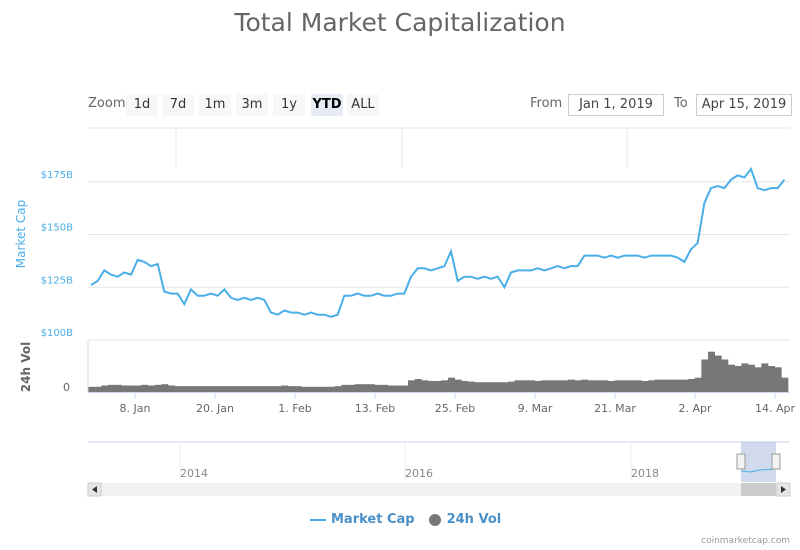  Describe the element at coordinates (318, 519) in the screenshot. I see `line-swatch-icon` at that location.